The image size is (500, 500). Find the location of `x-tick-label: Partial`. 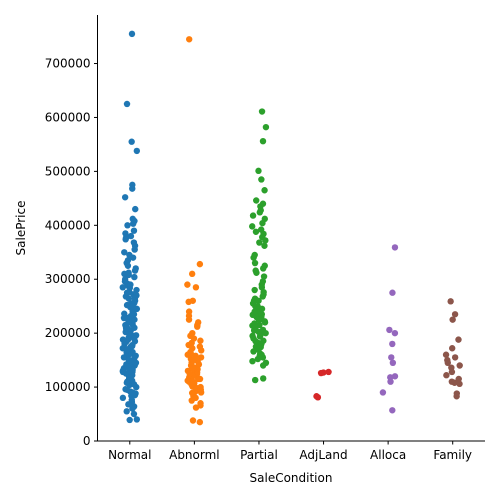

x-tick-label: Partial is located at coordinates (259, 455).